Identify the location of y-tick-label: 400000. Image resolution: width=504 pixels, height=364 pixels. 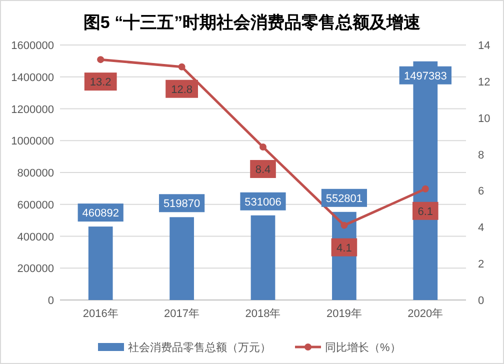
(35, 237).